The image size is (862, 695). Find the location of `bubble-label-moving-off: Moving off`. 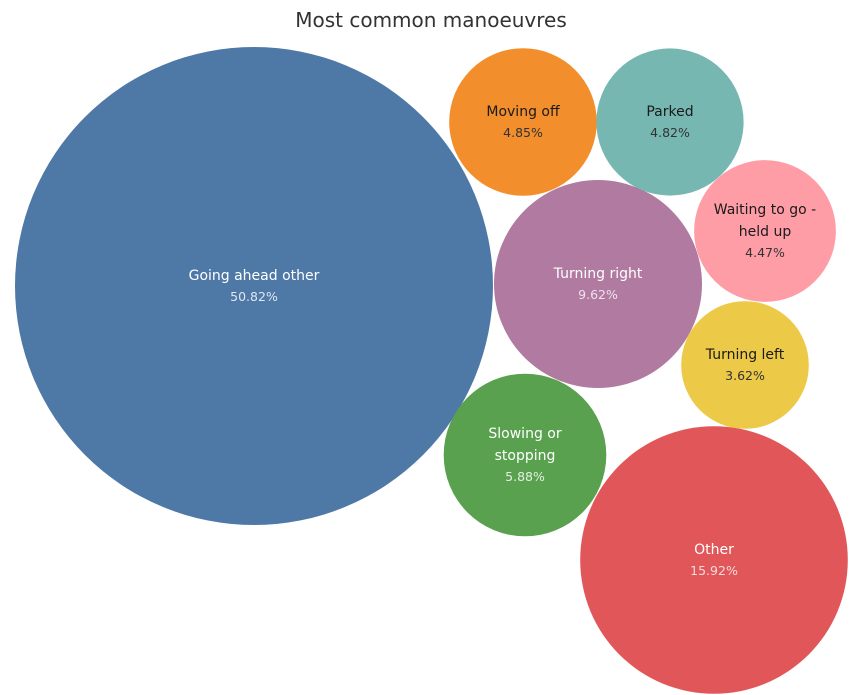

bubble-label-moving-off: Moving off is located at coordinates (523, 112).